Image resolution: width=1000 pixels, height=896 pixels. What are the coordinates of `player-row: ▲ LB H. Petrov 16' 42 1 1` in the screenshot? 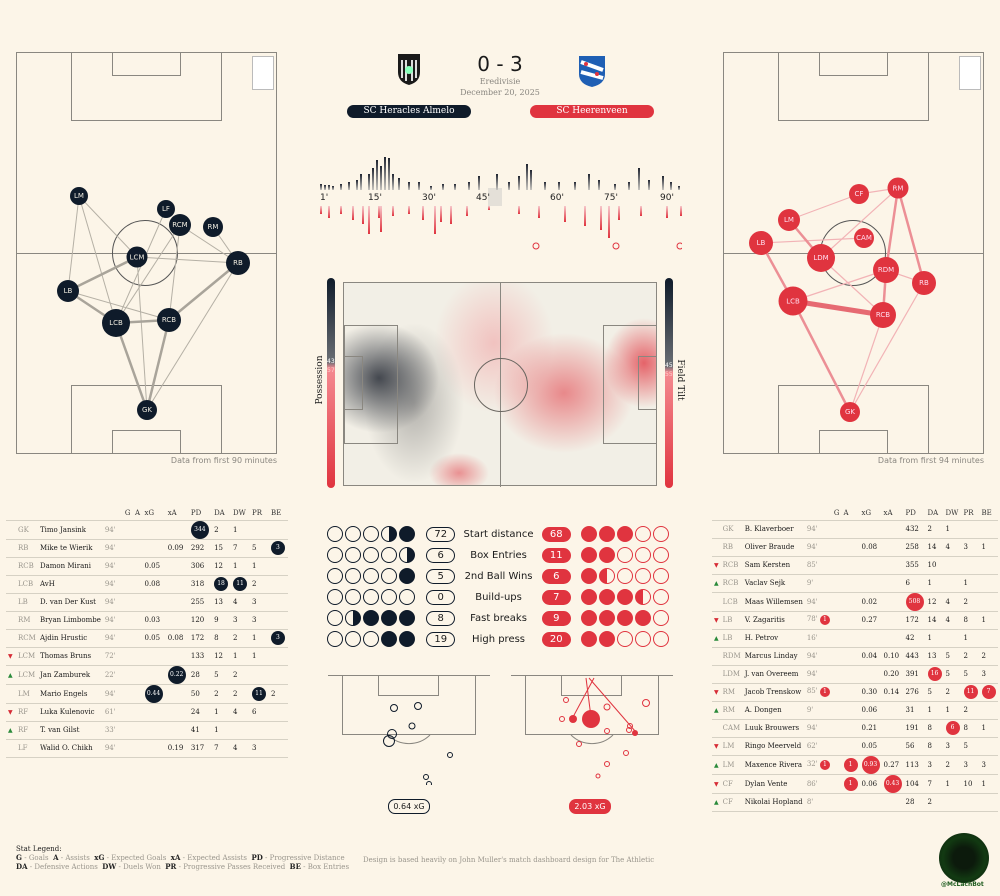 It's located at (855, 637).